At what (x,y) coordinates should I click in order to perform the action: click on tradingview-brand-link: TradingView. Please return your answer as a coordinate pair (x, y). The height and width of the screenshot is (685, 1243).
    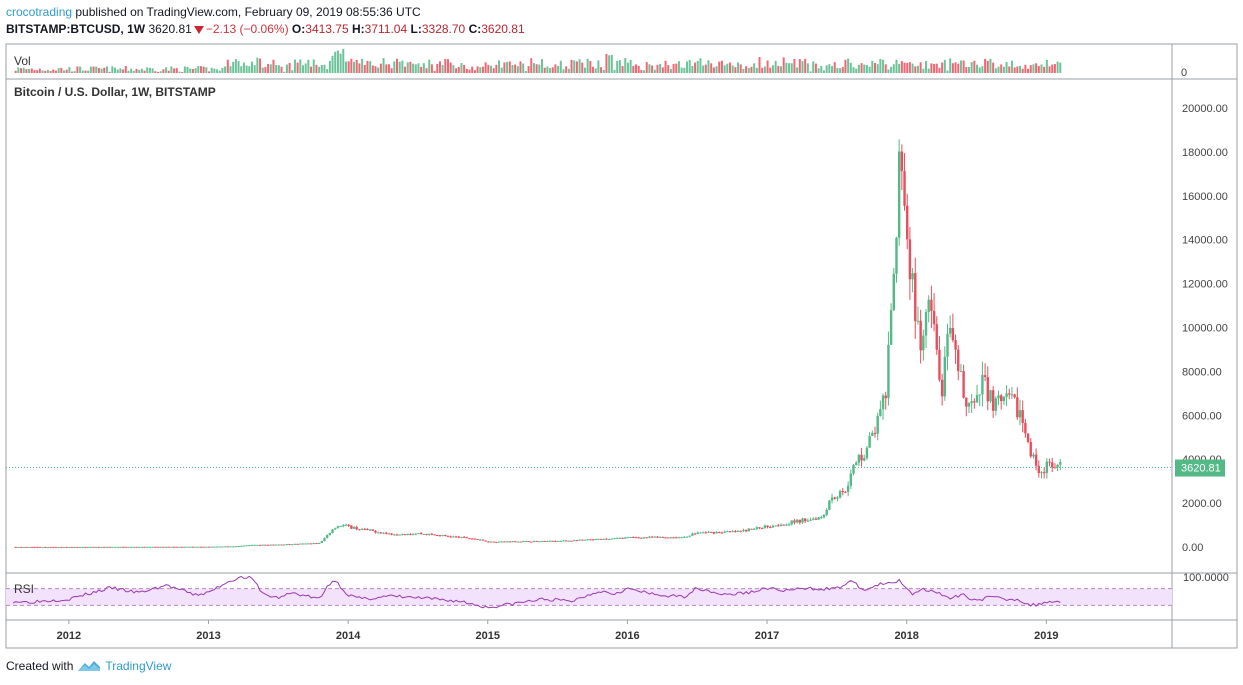
    Looking at the image, I should click on (138, 666).